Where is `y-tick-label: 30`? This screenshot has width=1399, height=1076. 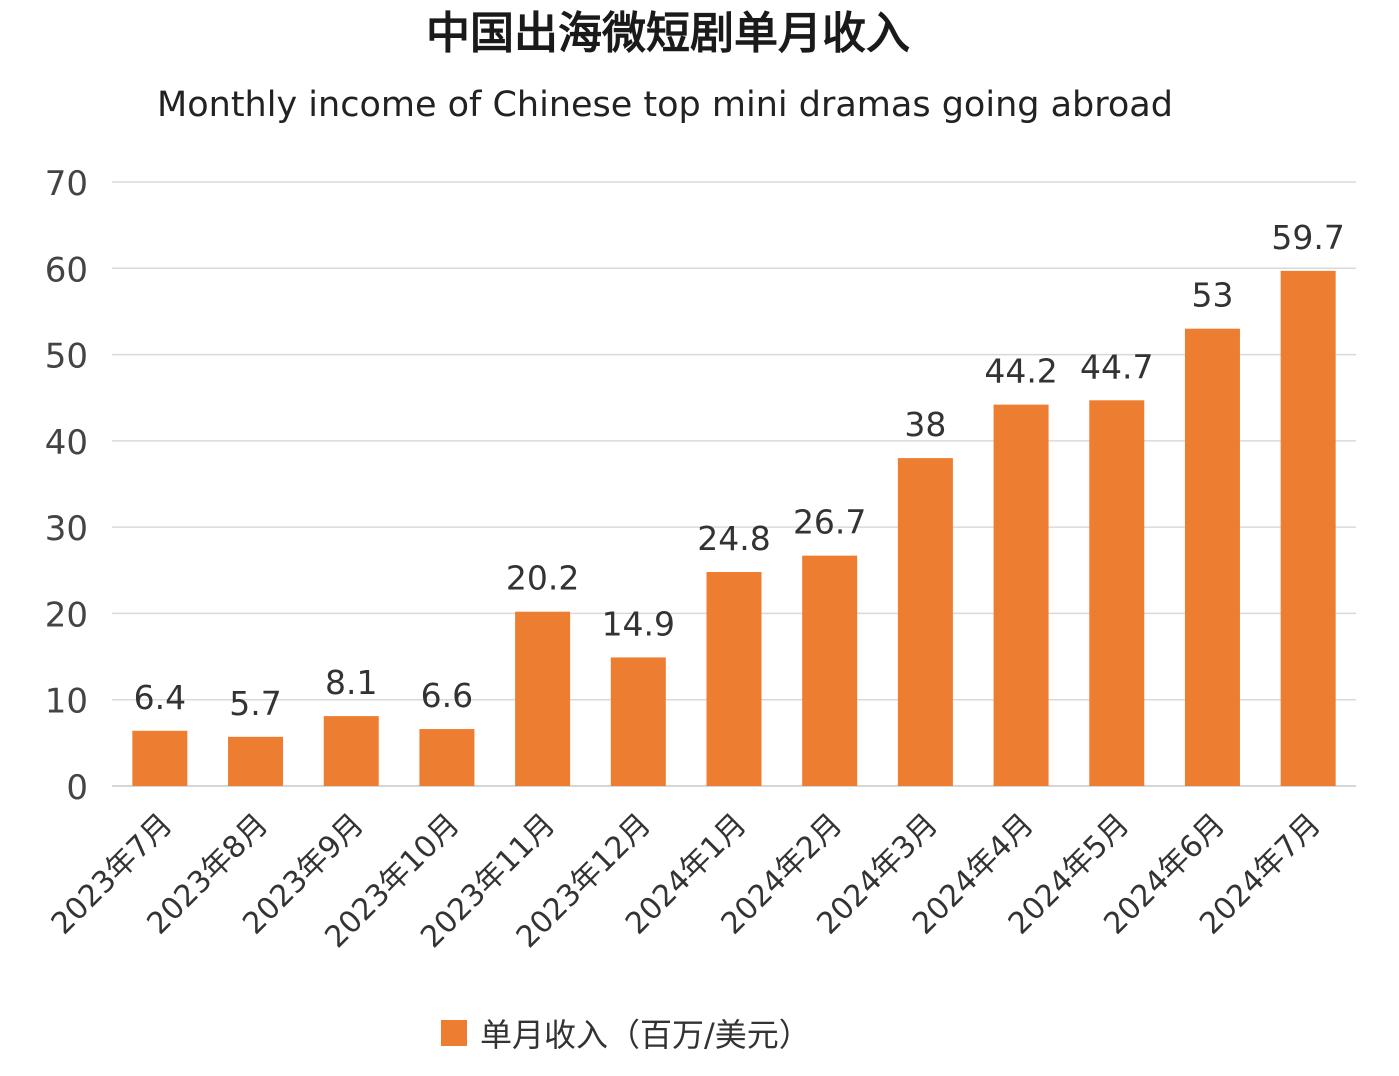
y-tick-label: 30 is located at coordinates (66, 529).